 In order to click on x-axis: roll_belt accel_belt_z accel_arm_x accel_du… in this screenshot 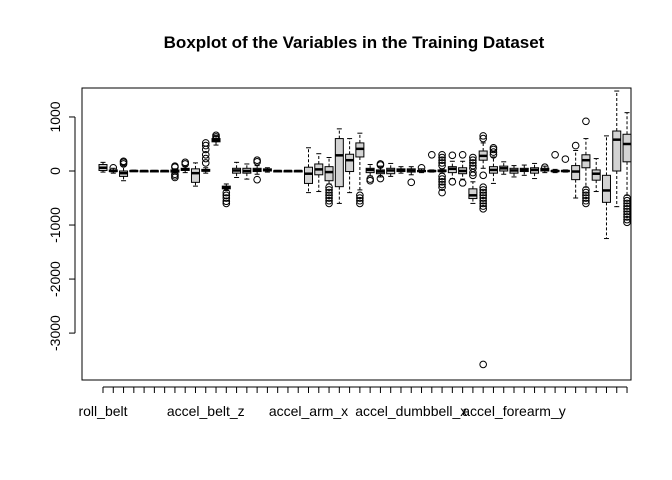, I will do `click(353, 402)`.